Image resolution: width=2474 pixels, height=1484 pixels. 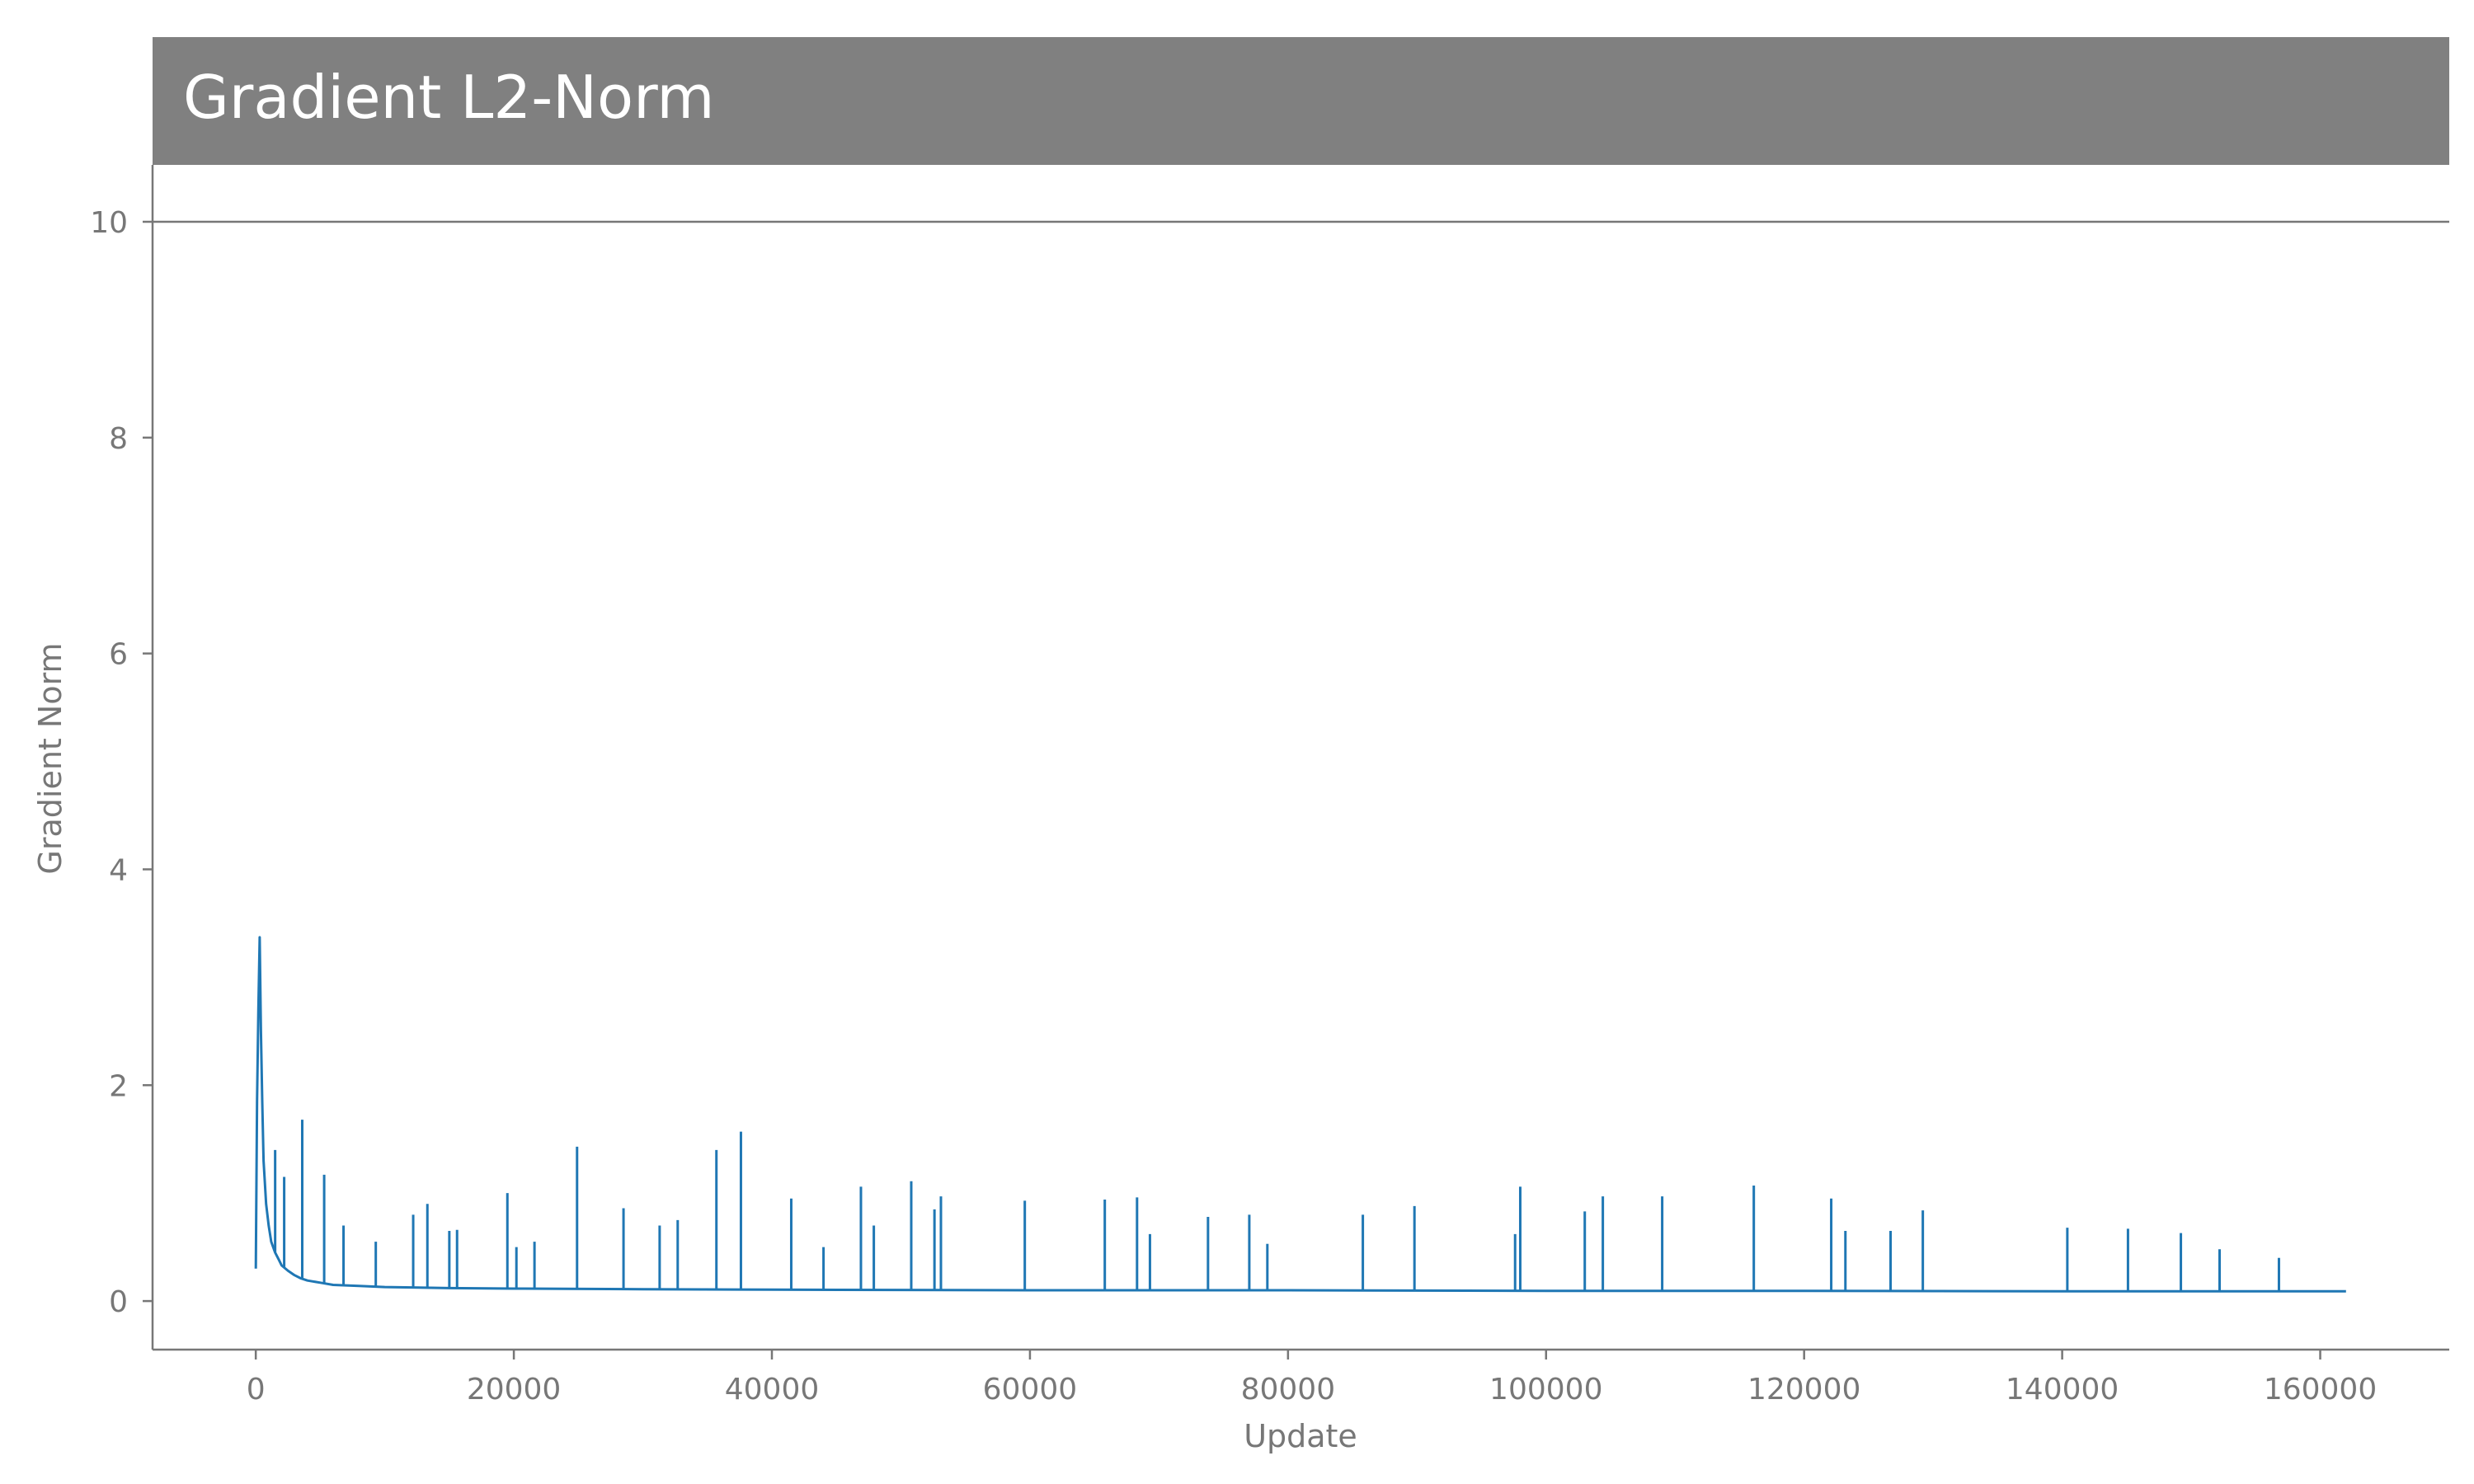 What do you see at coordinates (1301, 101) in the screenshot?
I see `title-bar` at bounding box center [1301, 101].